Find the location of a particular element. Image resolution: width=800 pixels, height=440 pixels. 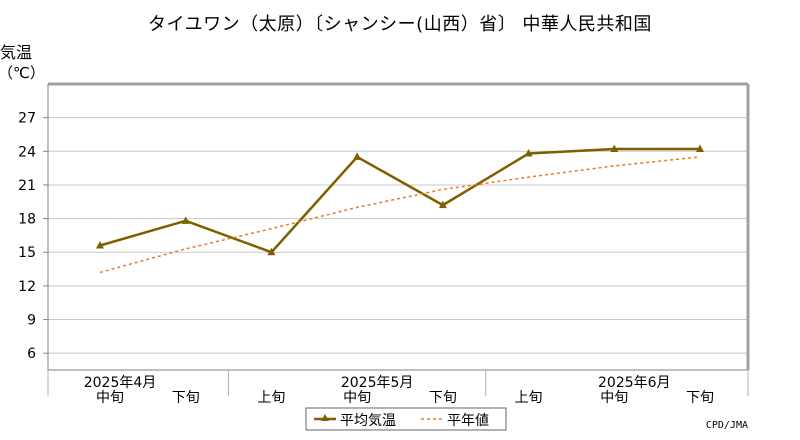

y-tick-label: 6 is located at coordinates (31, 354).